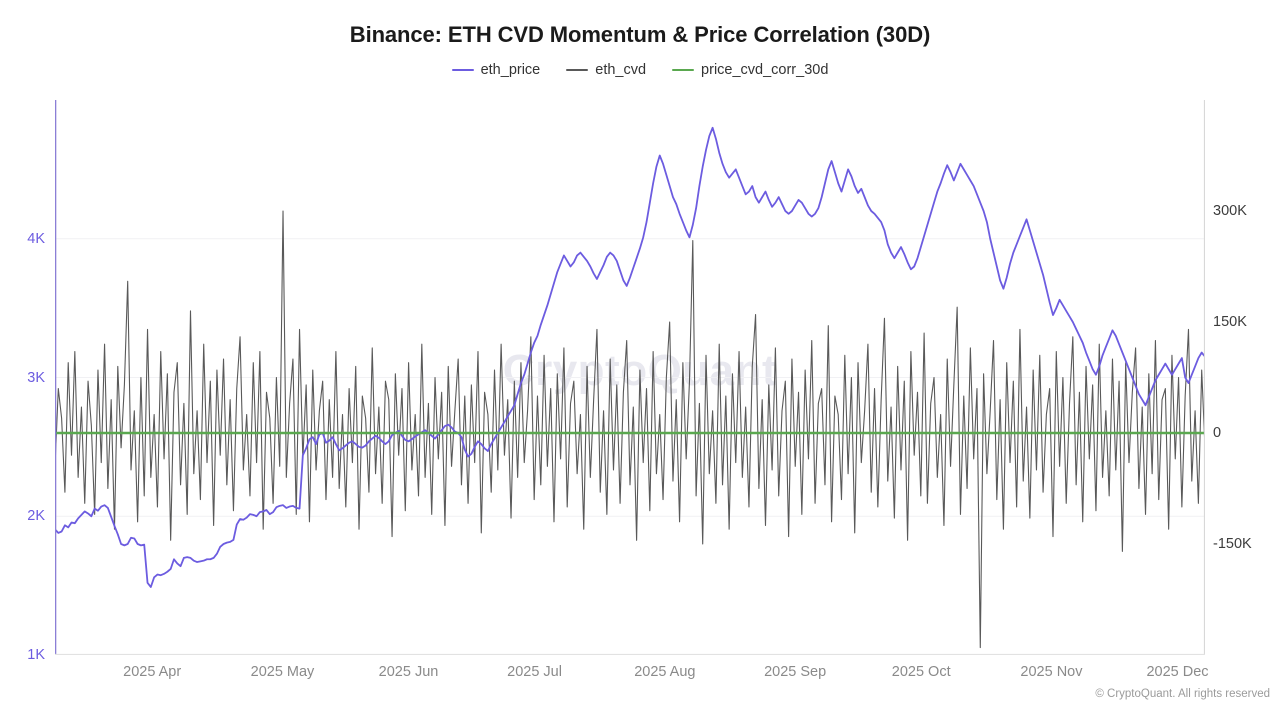 The image size is (1280, 720). I want to click on legend-label-eth-cvd: eth_cvd, so click(621, 70).